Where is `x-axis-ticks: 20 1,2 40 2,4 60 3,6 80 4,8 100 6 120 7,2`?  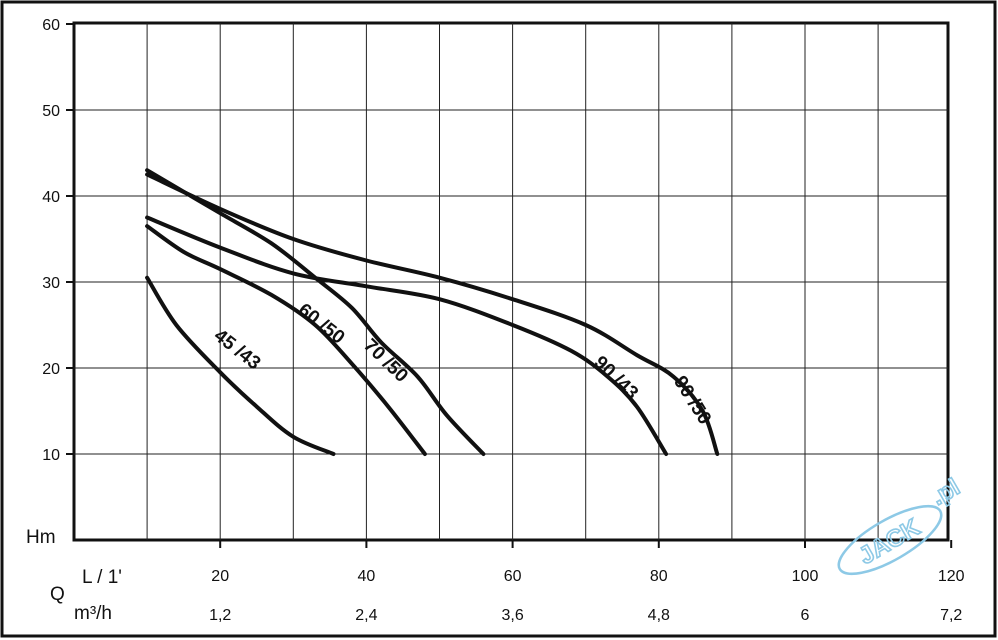
x-axis-ticks: 20 1,2 40 2,4 60 3,6 80 4,8 100 6 120 7,2 is located at coordinates (587, 582).